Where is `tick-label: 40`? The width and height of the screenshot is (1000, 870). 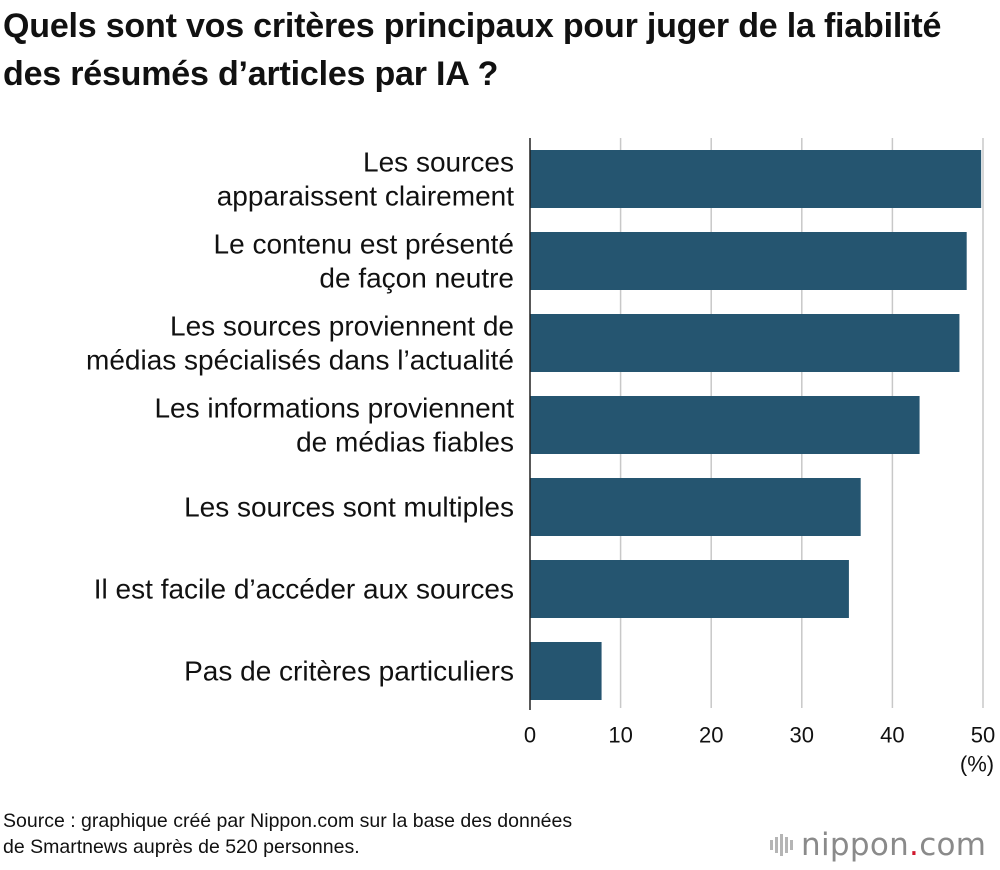
tick-label: 40 is located at coordinates (892, 735).